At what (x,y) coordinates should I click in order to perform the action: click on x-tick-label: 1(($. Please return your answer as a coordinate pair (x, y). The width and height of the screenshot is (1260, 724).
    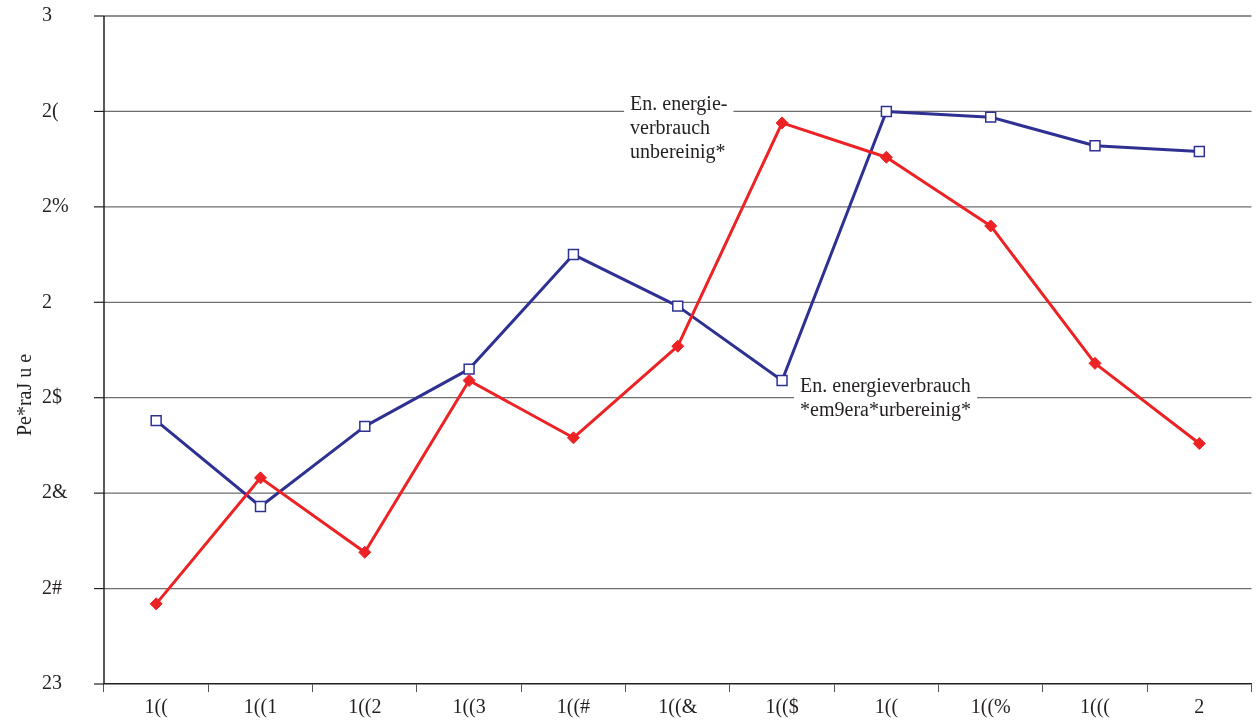
    Looking at the image, I should click on (782, 707).